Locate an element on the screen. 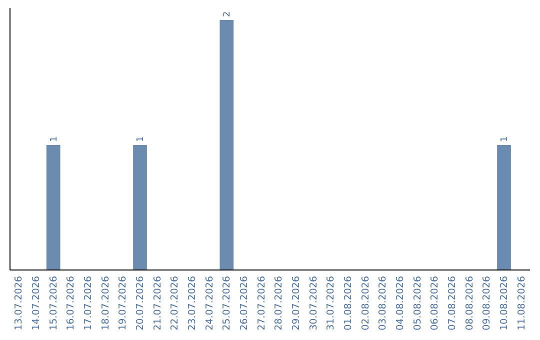 This screenshot has height=340, width=540. x-tick-label: 09.08.2026 is located at coordinates (487, 303).